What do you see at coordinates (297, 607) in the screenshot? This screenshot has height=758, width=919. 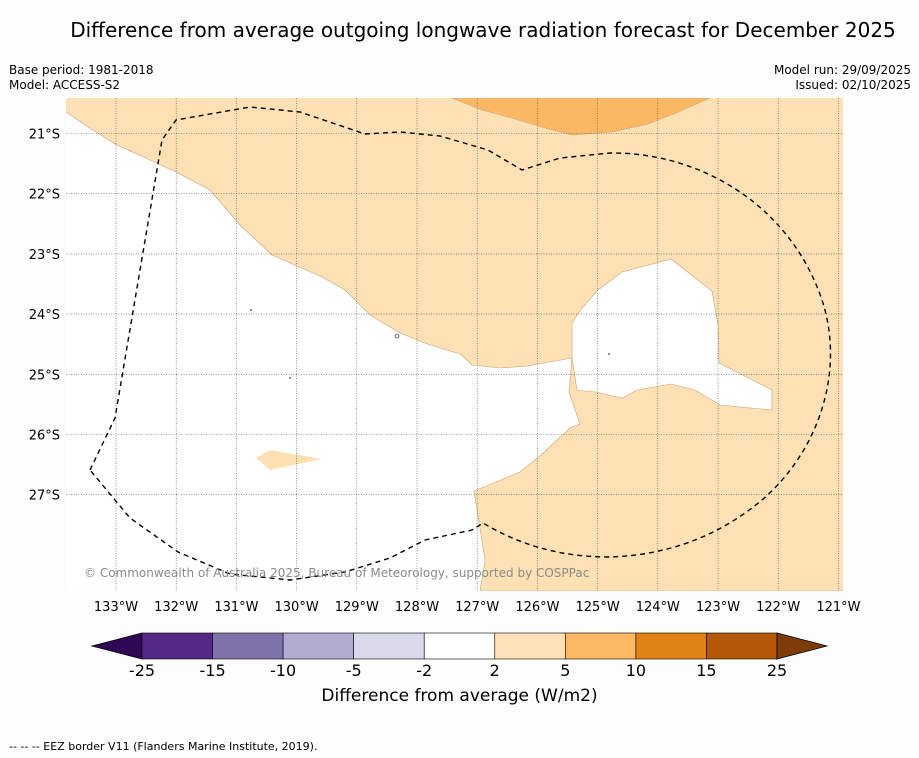 I see `lon-label: 130°W` at bounding box center [297, 607].